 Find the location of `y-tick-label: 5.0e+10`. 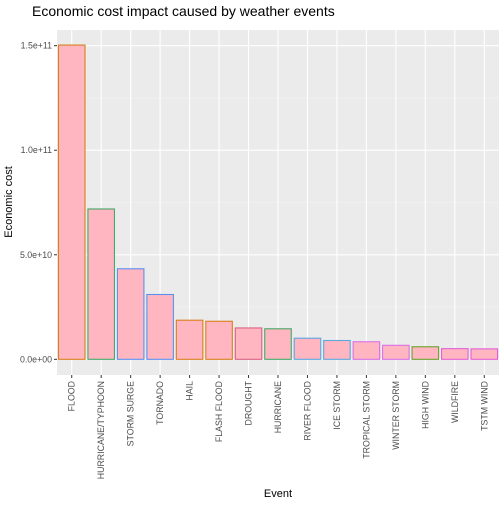

y-tick-label: 5.0e+10 is located at coordinates (36, 255).